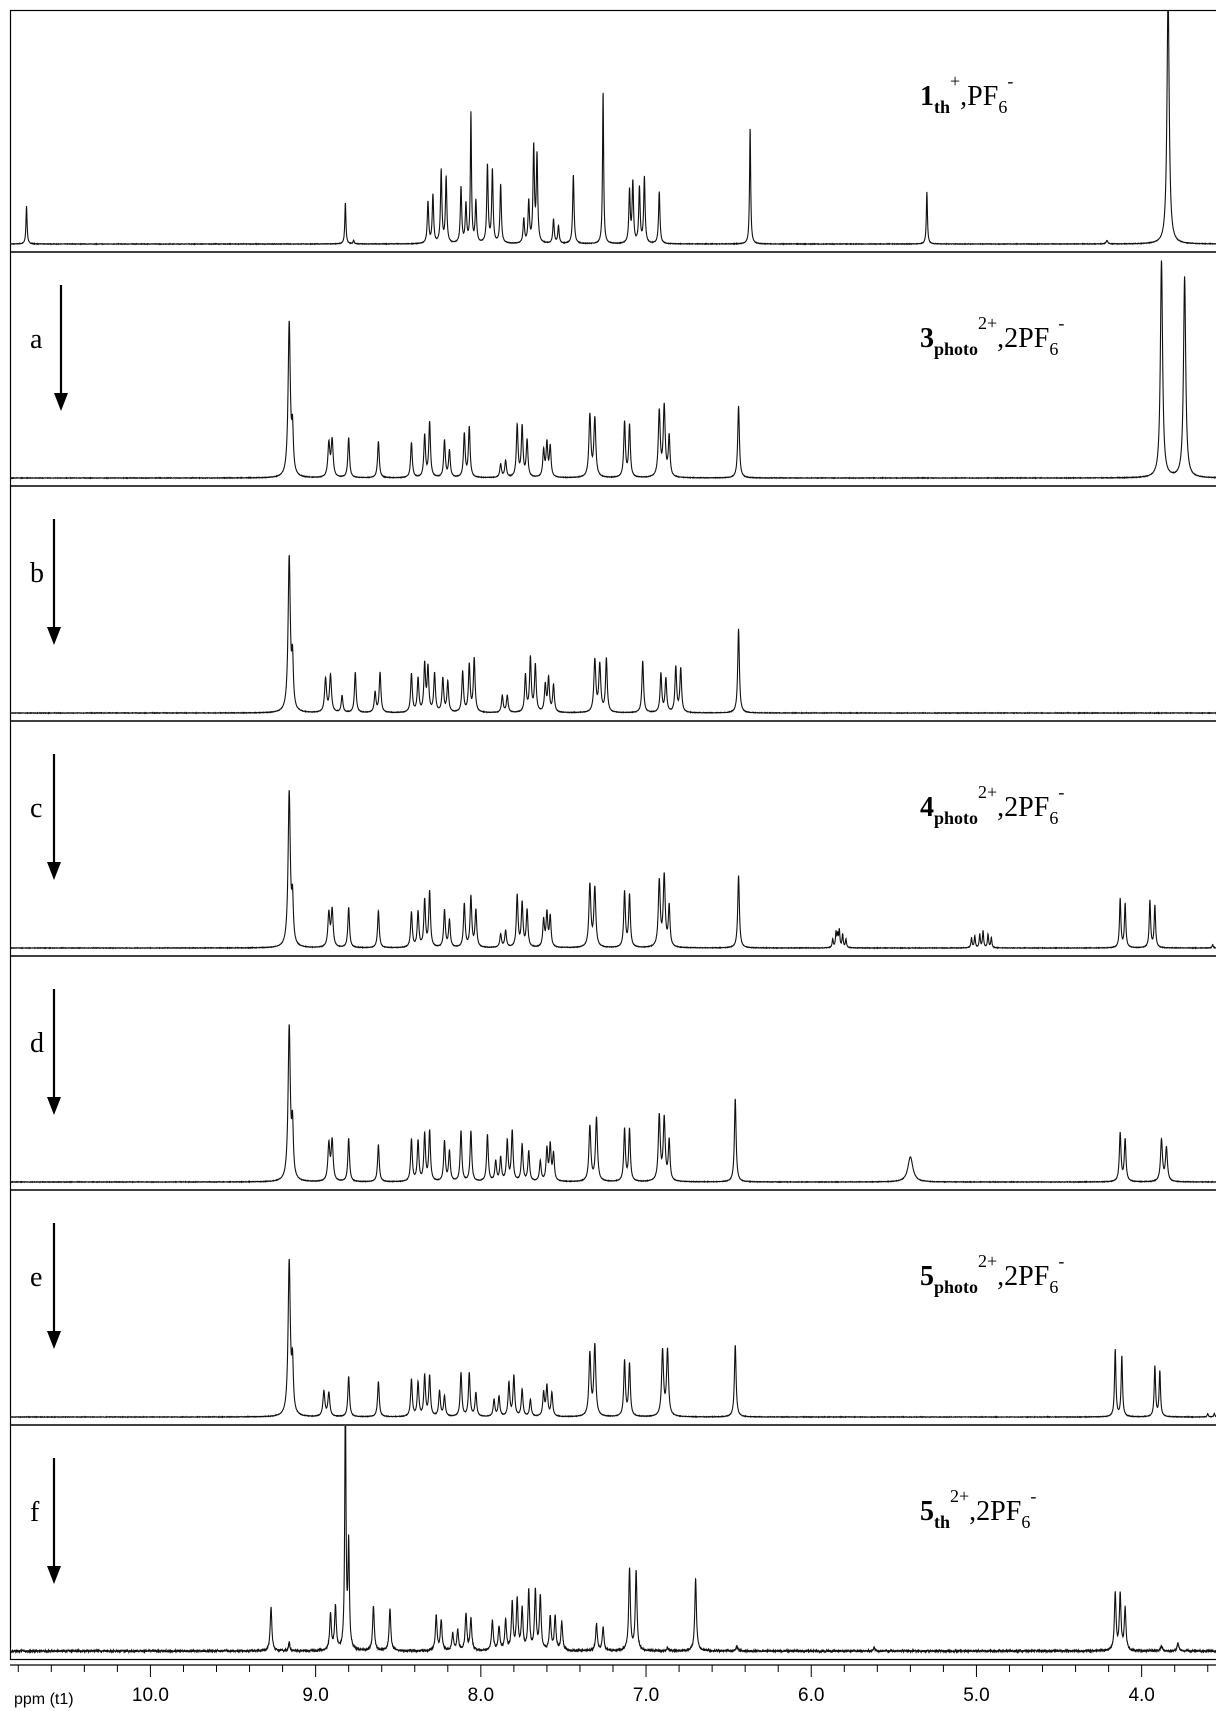  I want to click on spectrum-panel-ref: 1th+,PF6-, so click(613, 128).